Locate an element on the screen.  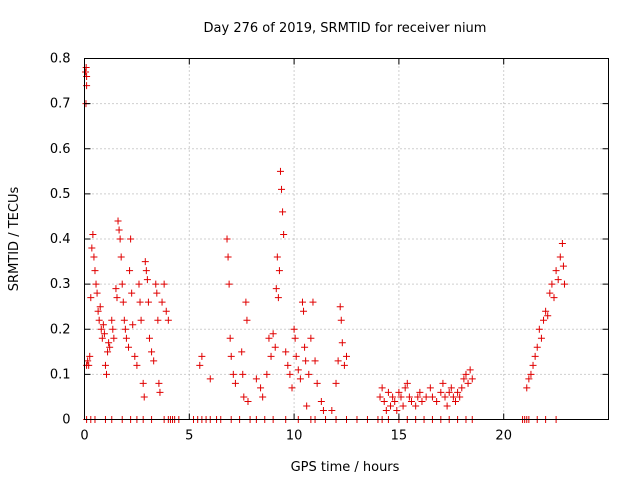
x-tick-labels: 0 5 10 15 20 is located at coordinates (296, 436).